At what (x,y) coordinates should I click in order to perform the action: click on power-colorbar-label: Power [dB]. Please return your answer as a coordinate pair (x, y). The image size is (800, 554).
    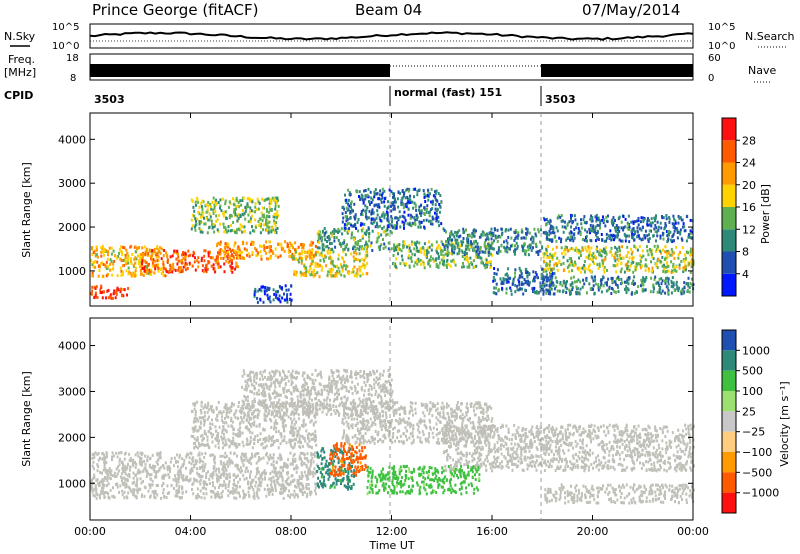
    Looking at the image, I should click on (765, 214).